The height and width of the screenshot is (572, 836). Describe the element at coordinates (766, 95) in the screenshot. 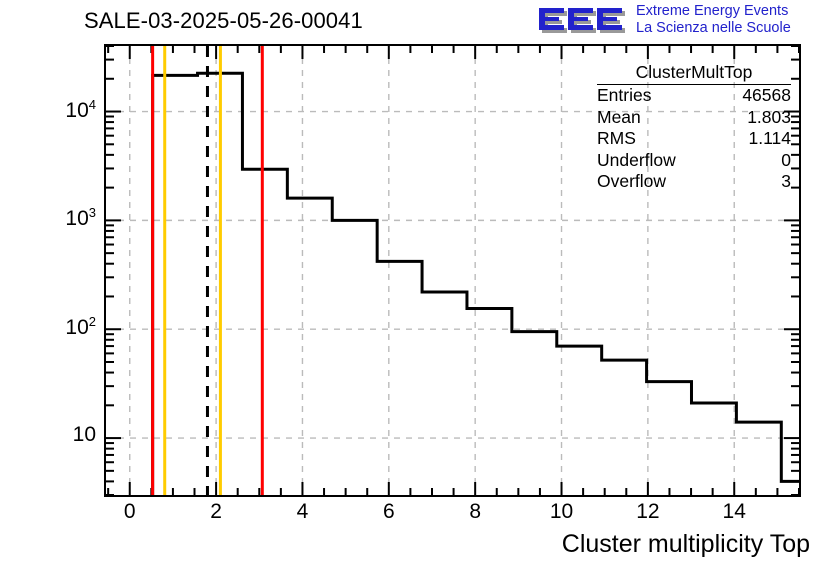

I see `stats-row-value: 46568` at that location.